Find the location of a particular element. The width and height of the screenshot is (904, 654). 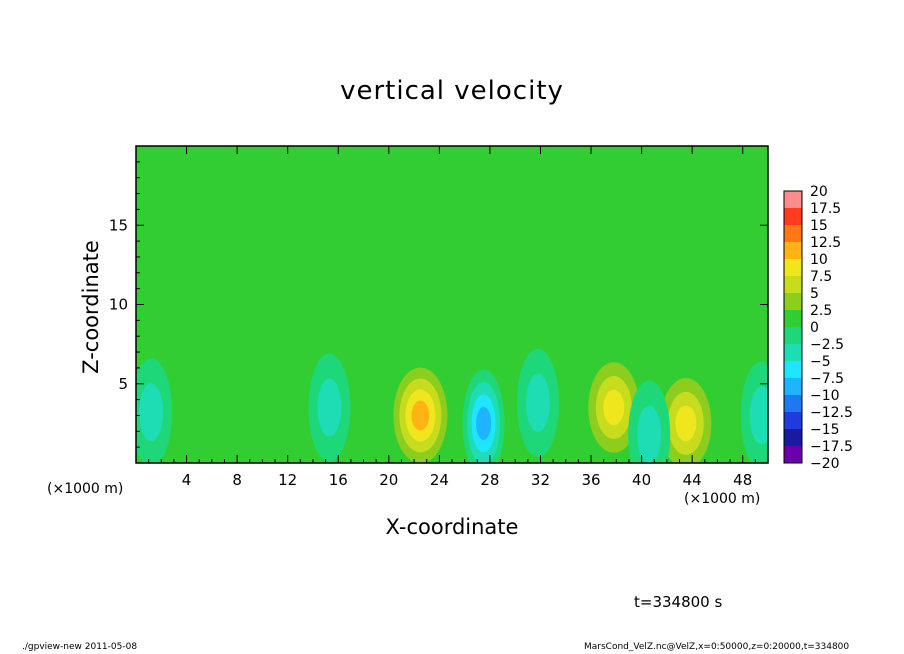

x-tick-label: 28 is located at coordinates (489, 480).